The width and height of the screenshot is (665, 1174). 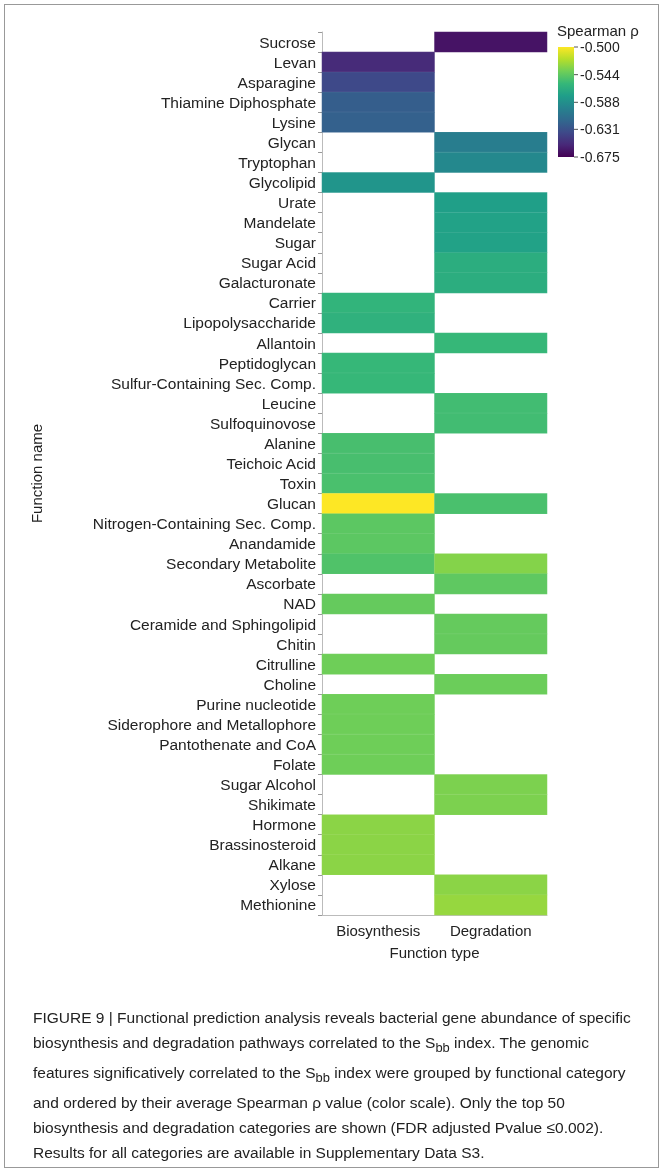 What do you see at coordinates (292, 865) in the screenshot?
I see `y-tick-label: Alkane` at bounding box center [292, 865].